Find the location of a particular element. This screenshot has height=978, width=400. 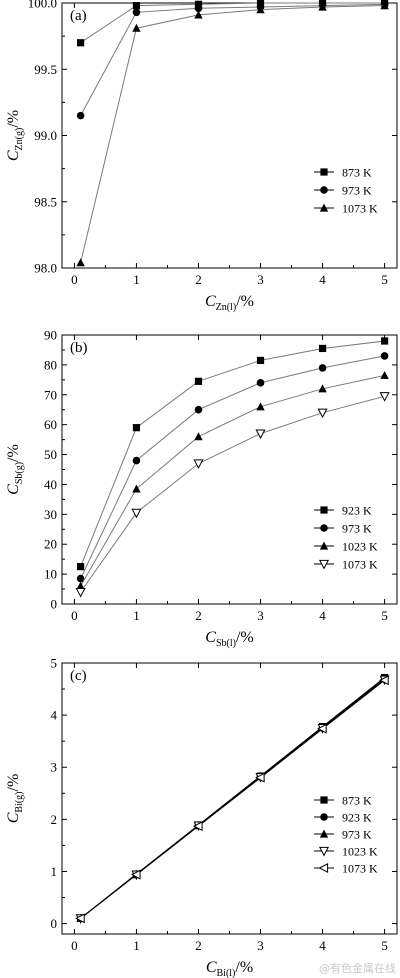

x-axis-label: CZn(l)/% is located at coordinates (229, 303).